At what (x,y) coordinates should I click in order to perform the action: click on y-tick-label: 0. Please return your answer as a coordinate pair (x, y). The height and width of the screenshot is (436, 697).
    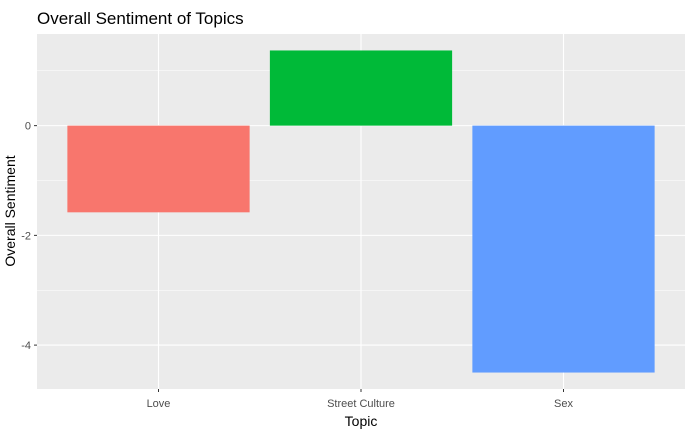
    Looking at the image, I should click on (28, 127).